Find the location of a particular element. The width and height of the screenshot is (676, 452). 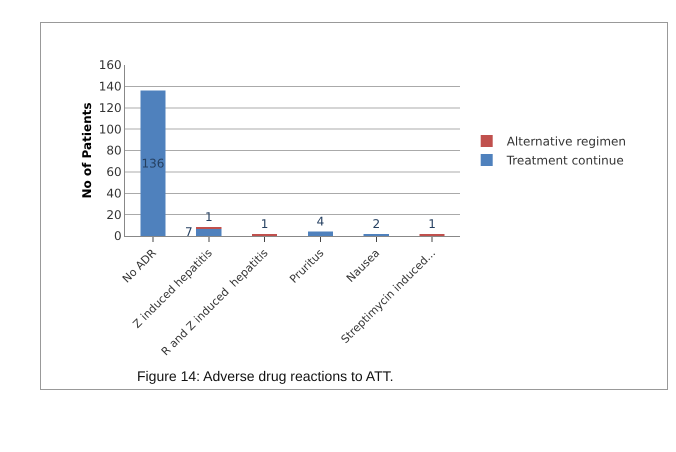

y-tick-label: 80 is located at coordinates (114, 151).